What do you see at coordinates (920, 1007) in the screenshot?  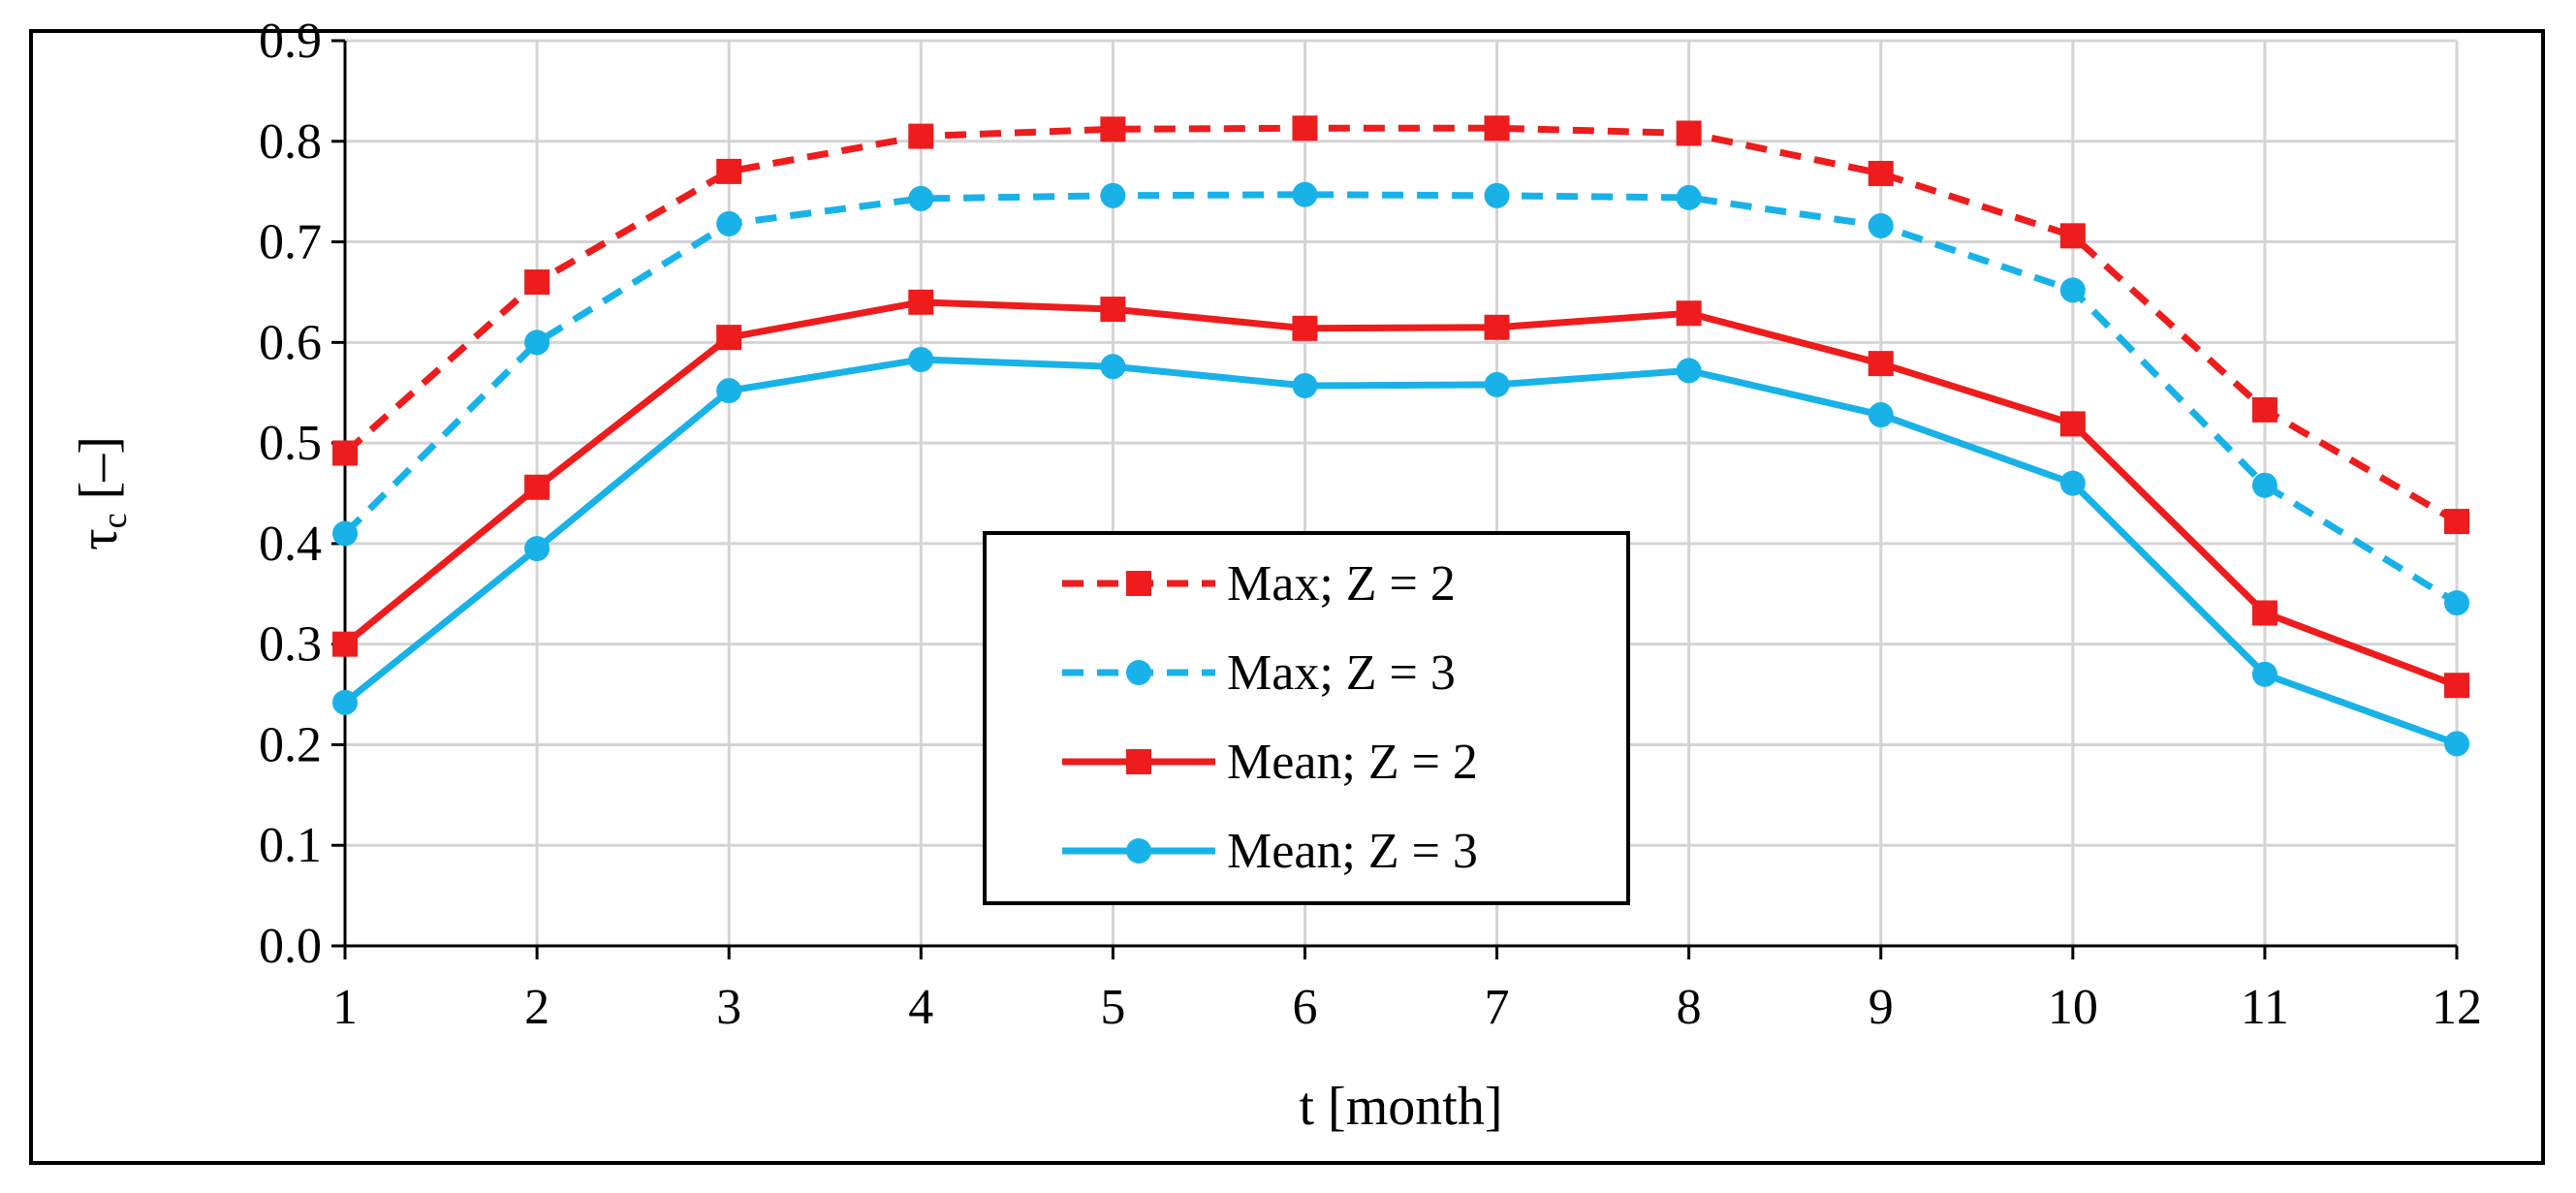 I see `x-tick-label: 4` at bounding box center [920, 1007].